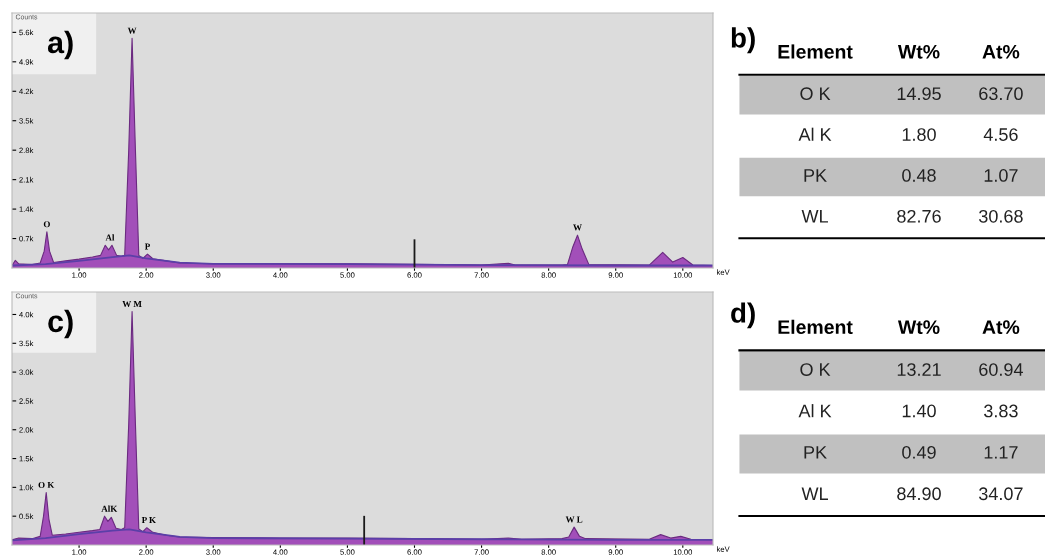  What do you see at coordinates (110, 237) in the screenshot?
I see `annotation: Al` at bounding box center [110, 237].